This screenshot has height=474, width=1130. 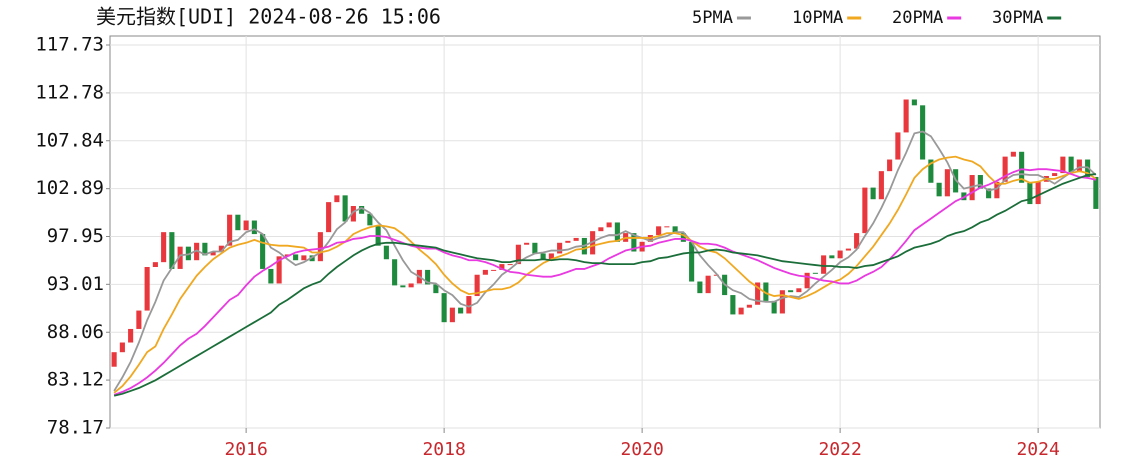 I want to click on legend-label: 20PMA, so click(x=917, y=18).